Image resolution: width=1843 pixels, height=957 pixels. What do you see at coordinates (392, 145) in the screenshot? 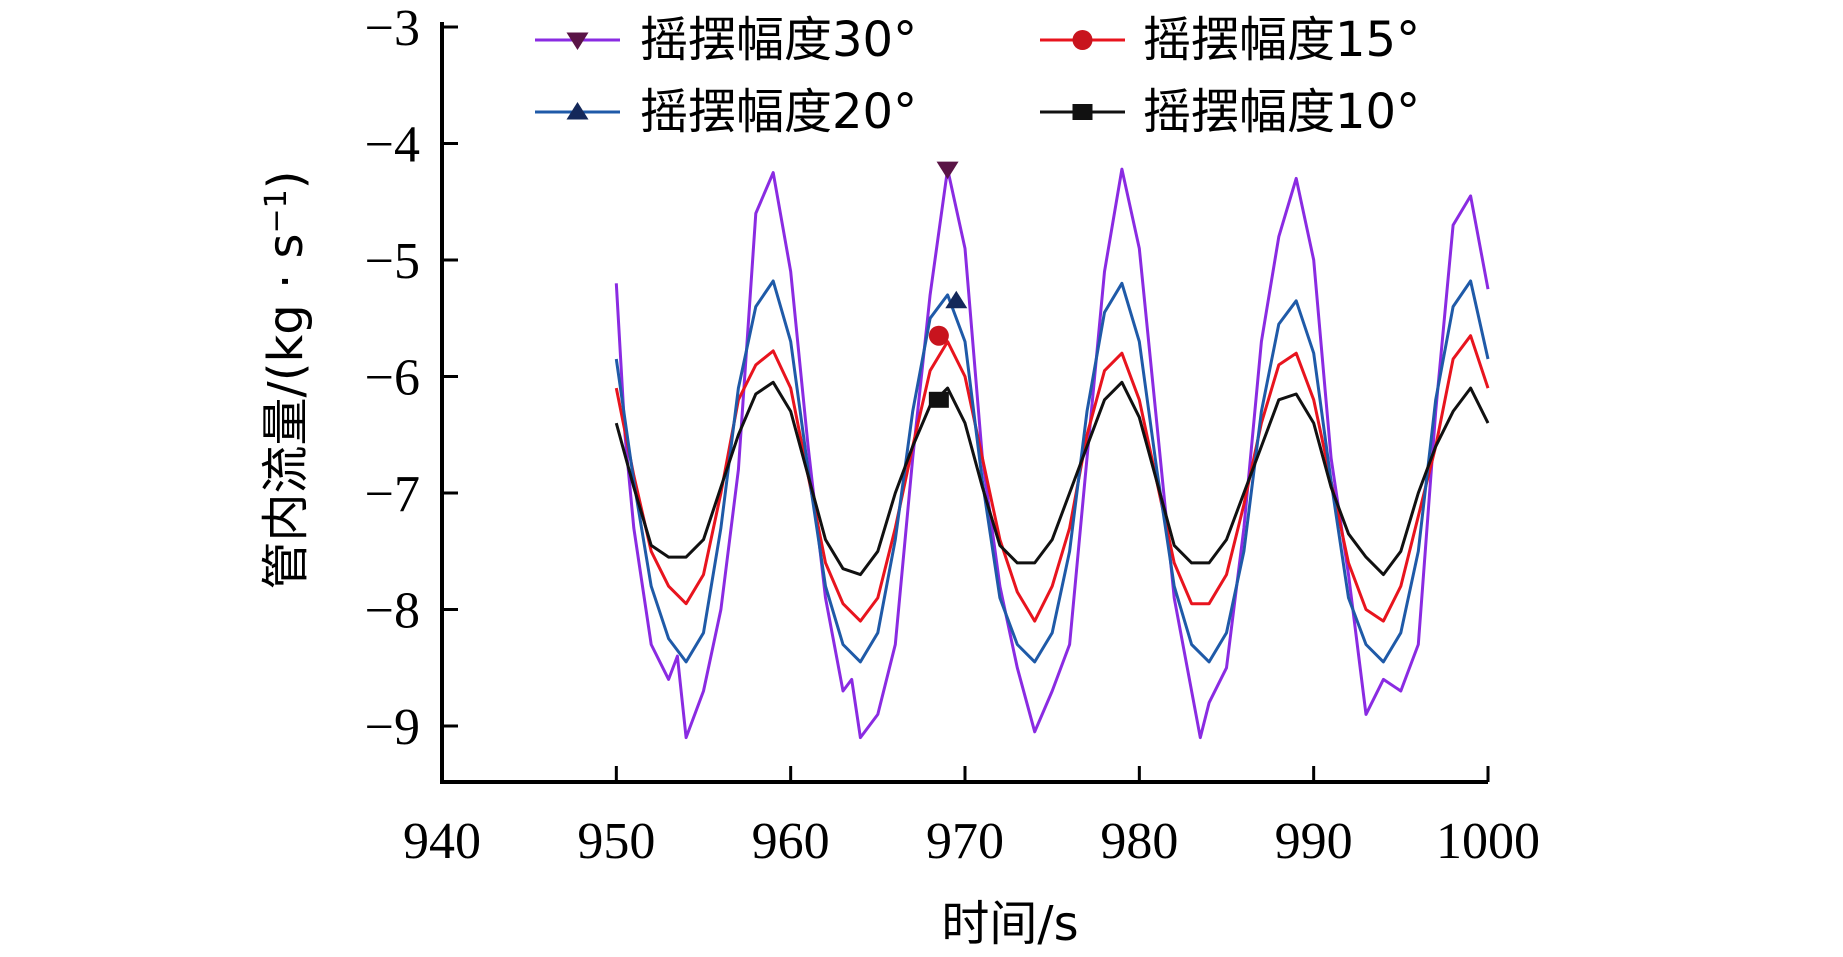
I see `y-tick-label: −4` at bounding box center [392, 145].